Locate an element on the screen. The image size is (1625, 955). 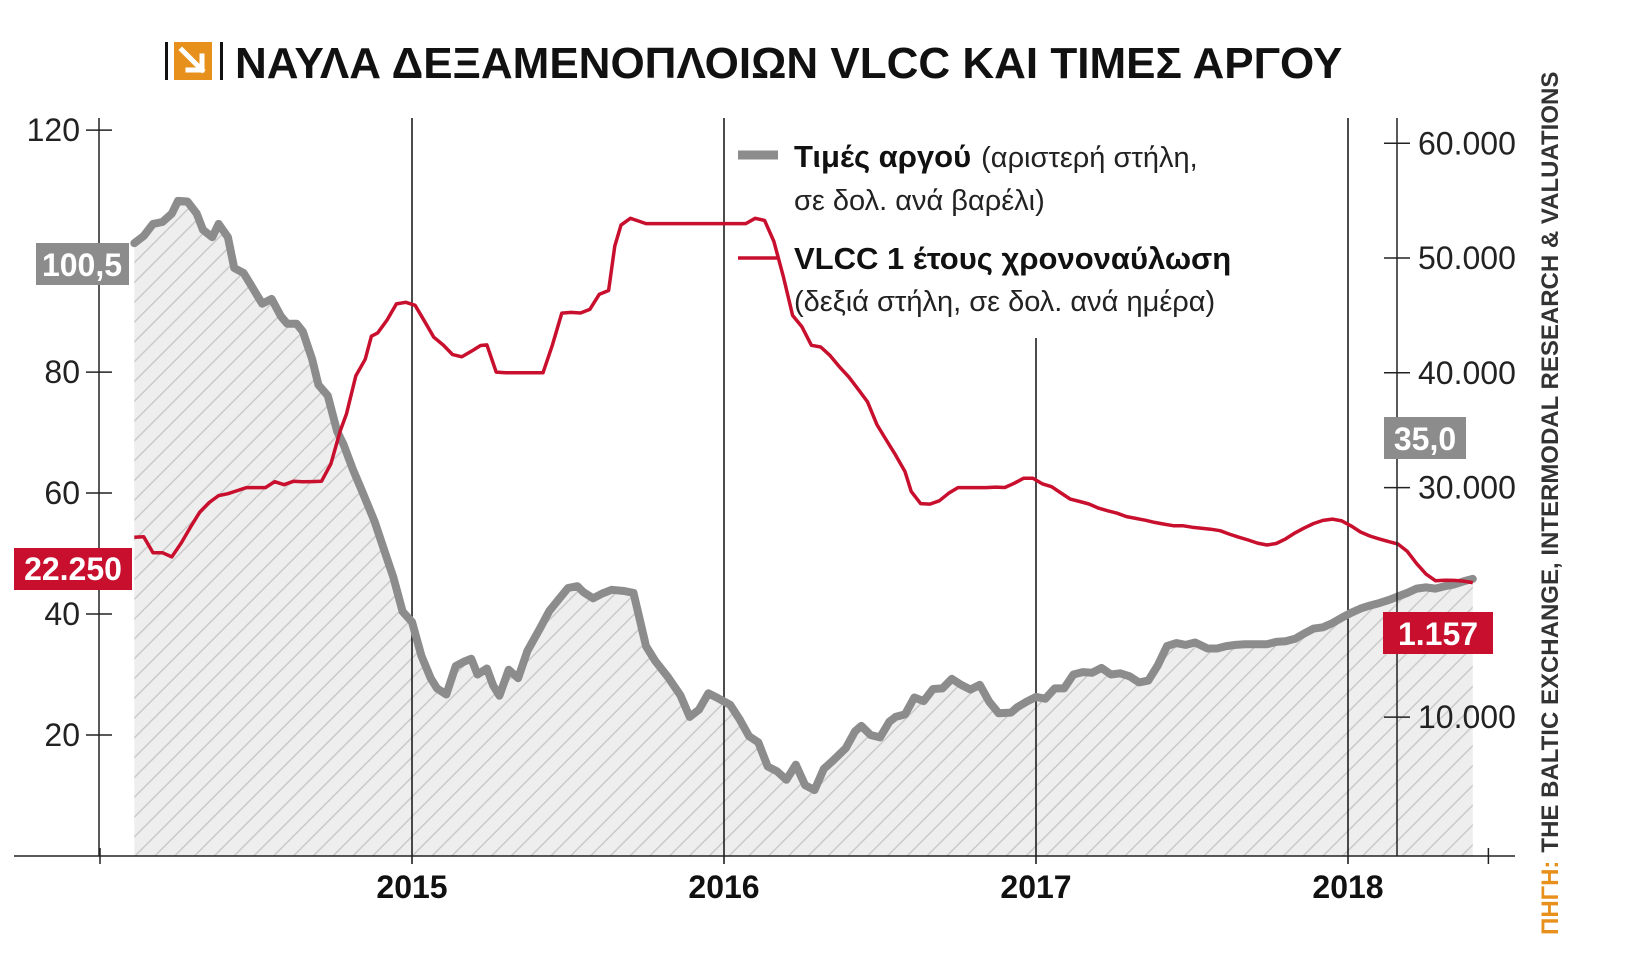
callout-vlcc-start-label: 22.250 is located at coordinates (73, 569).